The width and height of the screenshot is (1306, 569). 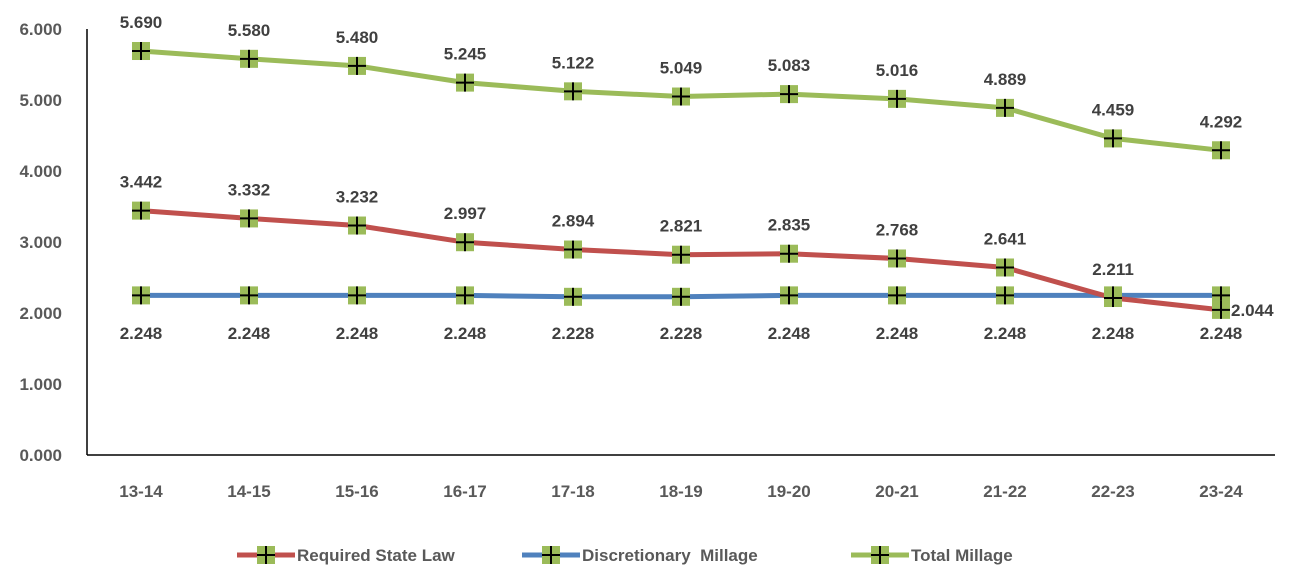 What do you see at coordinates (573, 62) in the screenshot?
I see `data-label: 5.122` at bounding box center [573, 62].